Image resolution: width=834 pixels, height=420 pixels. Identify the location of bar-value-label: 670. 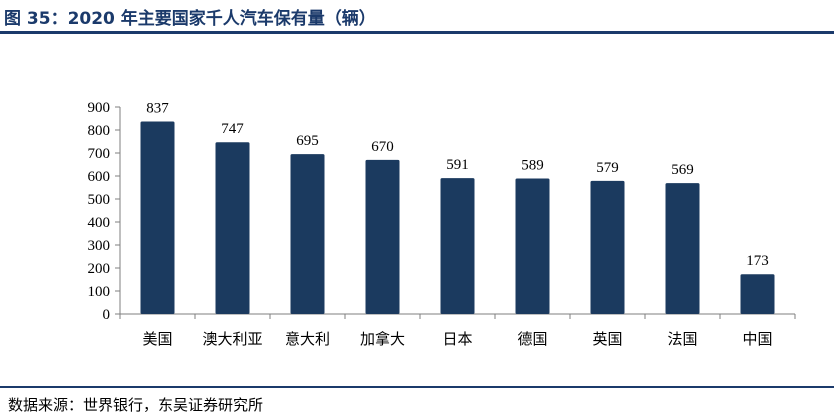
(382, 147).